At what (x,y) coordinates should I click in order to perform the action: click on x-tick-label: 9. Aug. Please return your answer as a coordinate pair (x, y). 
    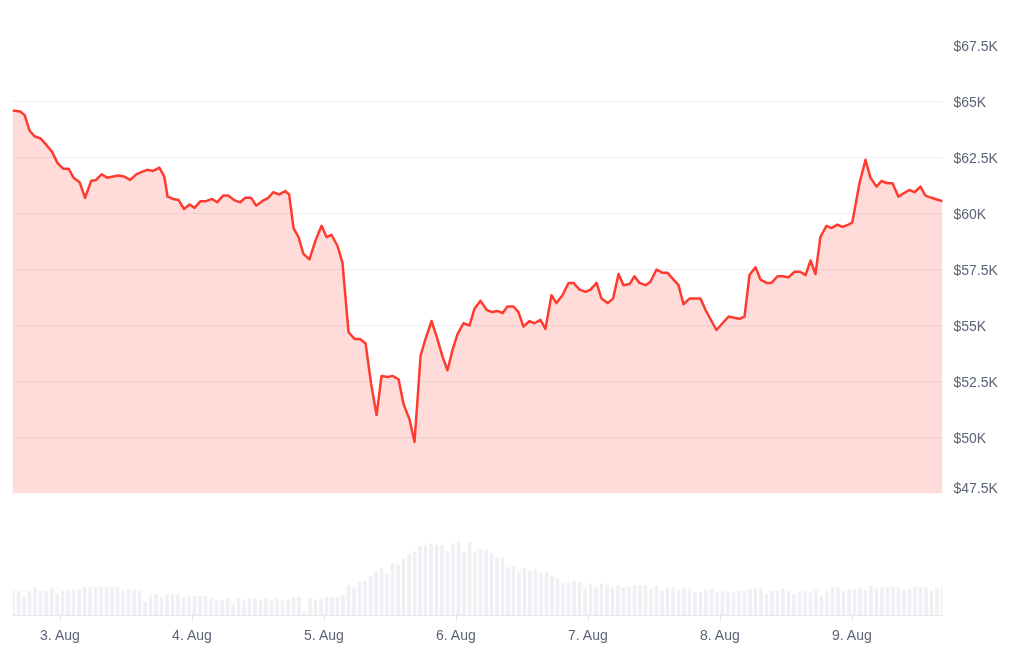
    Looking at the image, I should click on (852, 634).